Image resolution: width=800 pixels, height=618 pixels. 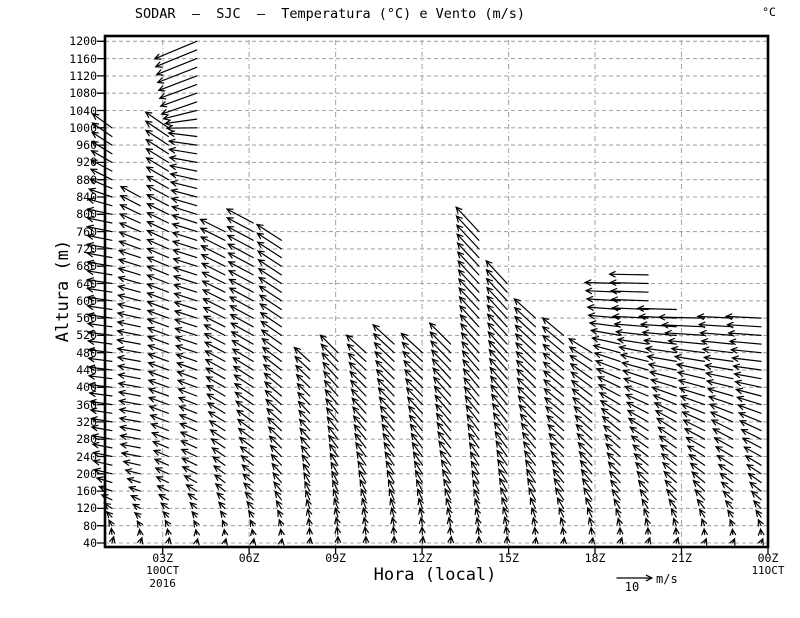 I want to click on x-tick-time: 06Z, so click(x=249, y=558).